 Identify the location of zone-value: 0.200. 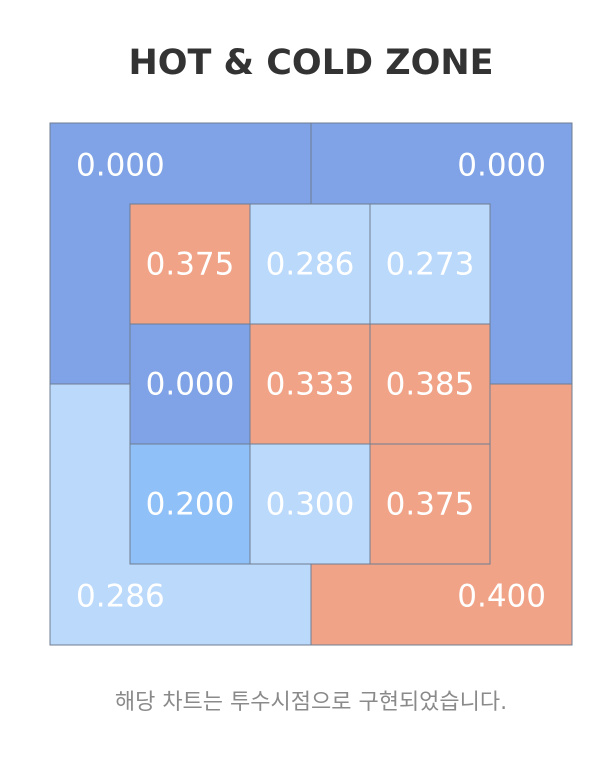
(190, 505).